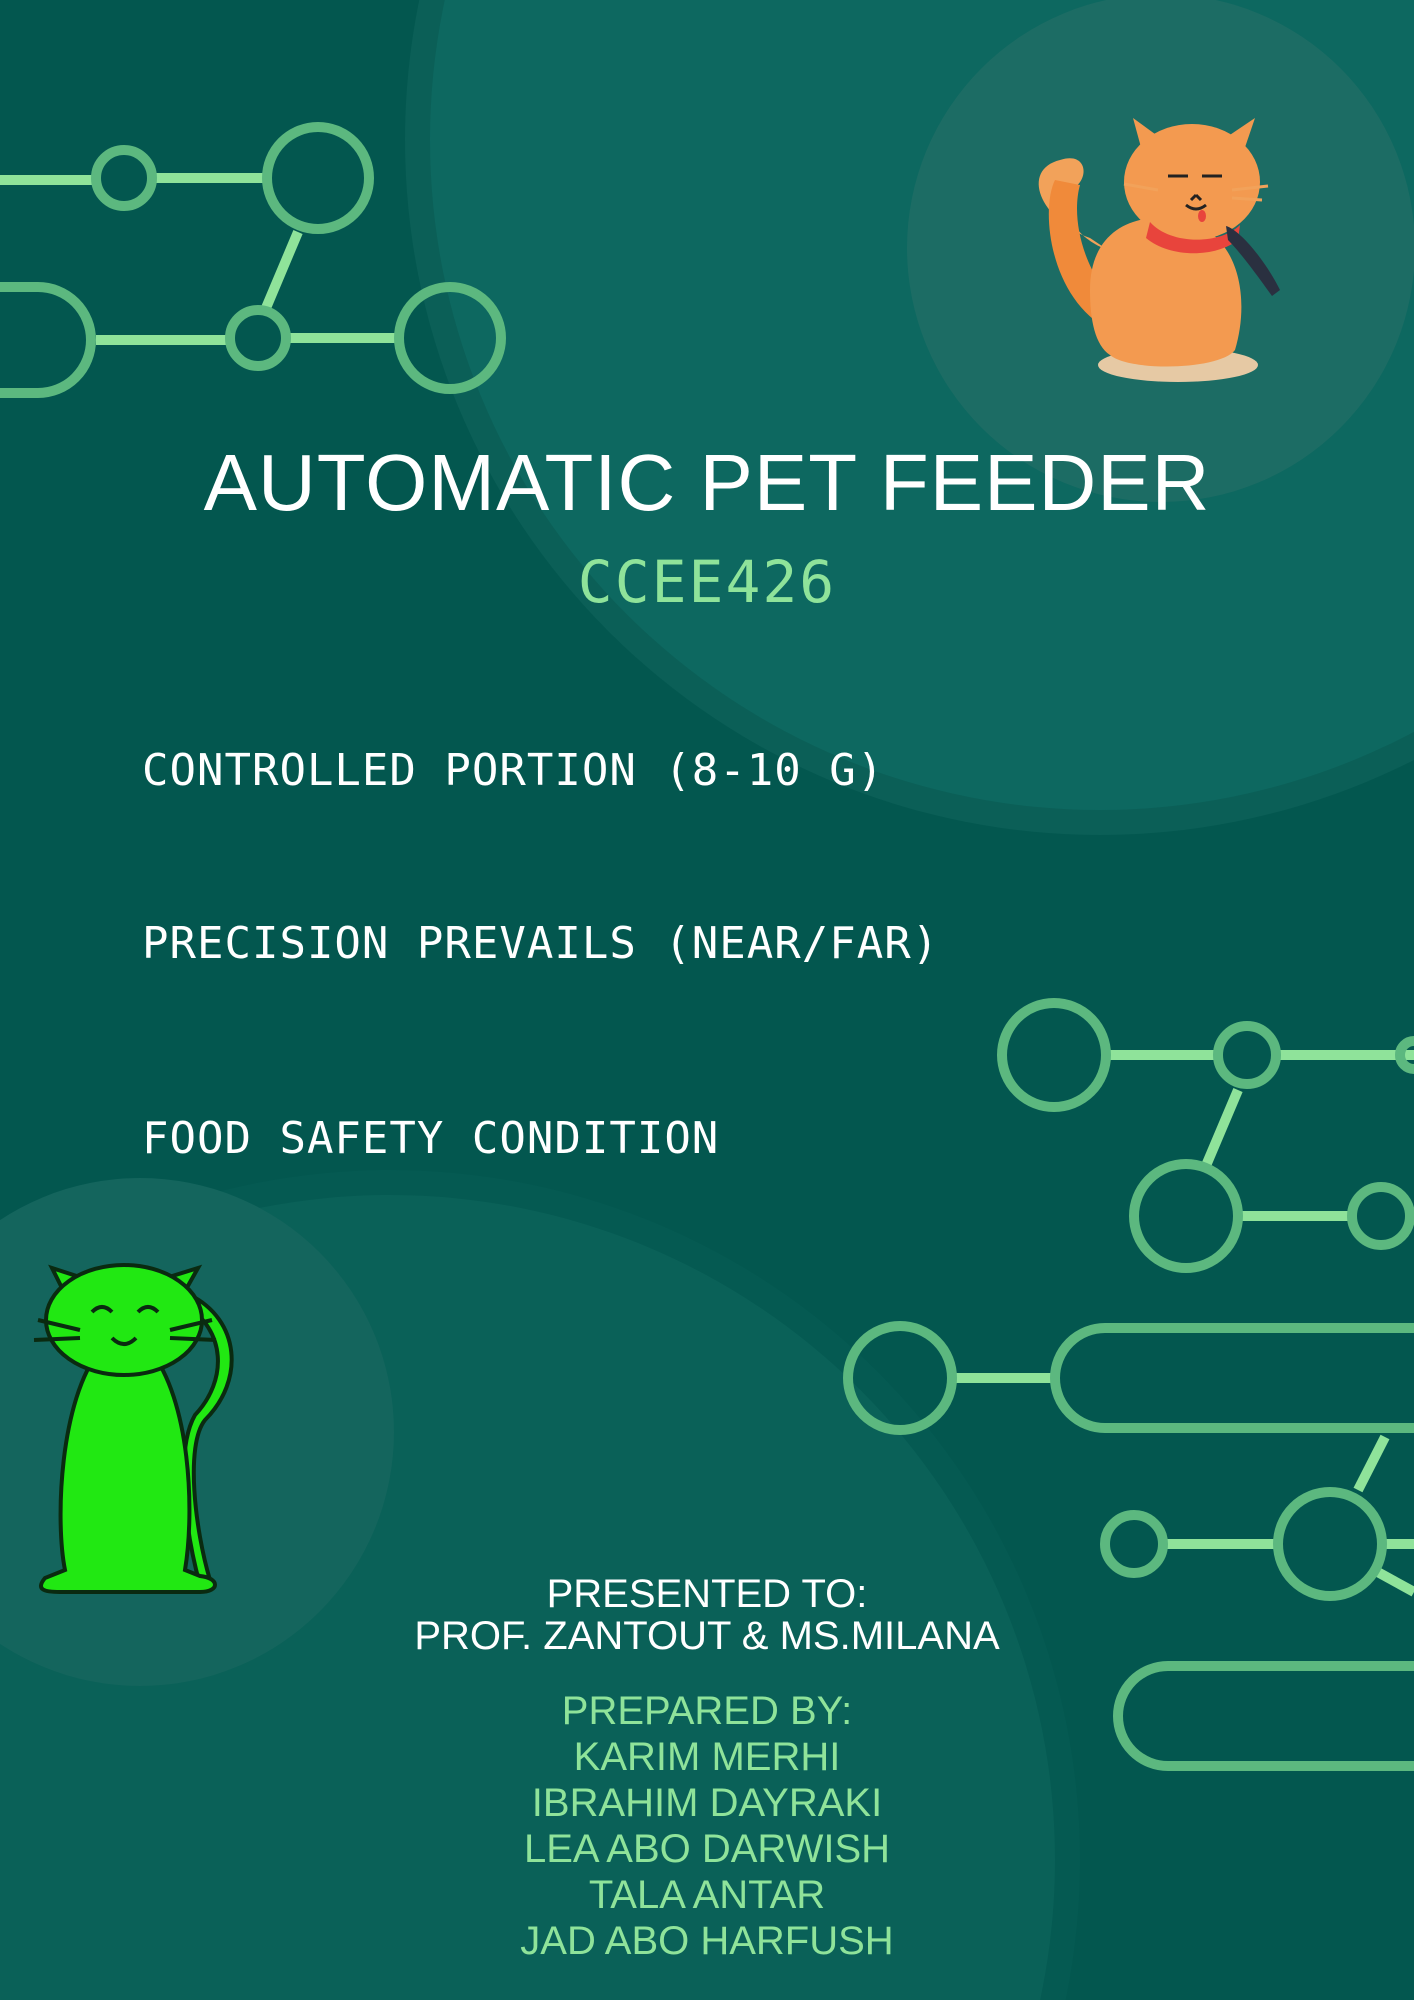  I want to click on feature-item: PRECISION PREVAILS (NEAR/FAR), so click(541, 943).